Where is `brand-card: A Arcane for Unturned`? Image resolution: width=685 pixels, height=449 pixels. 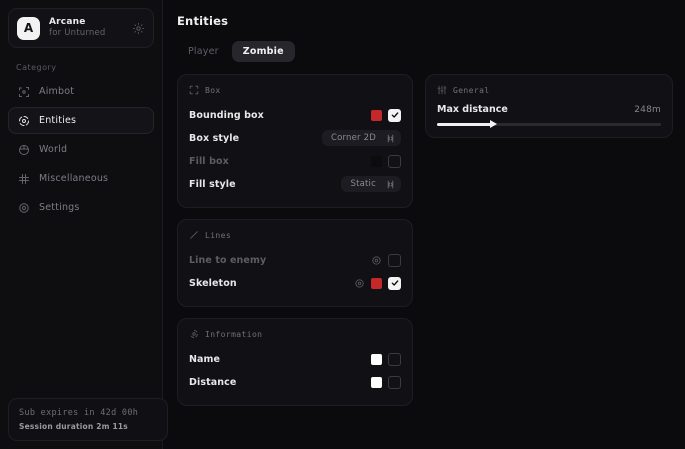
brand-card: A Arcane for Unturned is located at coordinates (81, 28).